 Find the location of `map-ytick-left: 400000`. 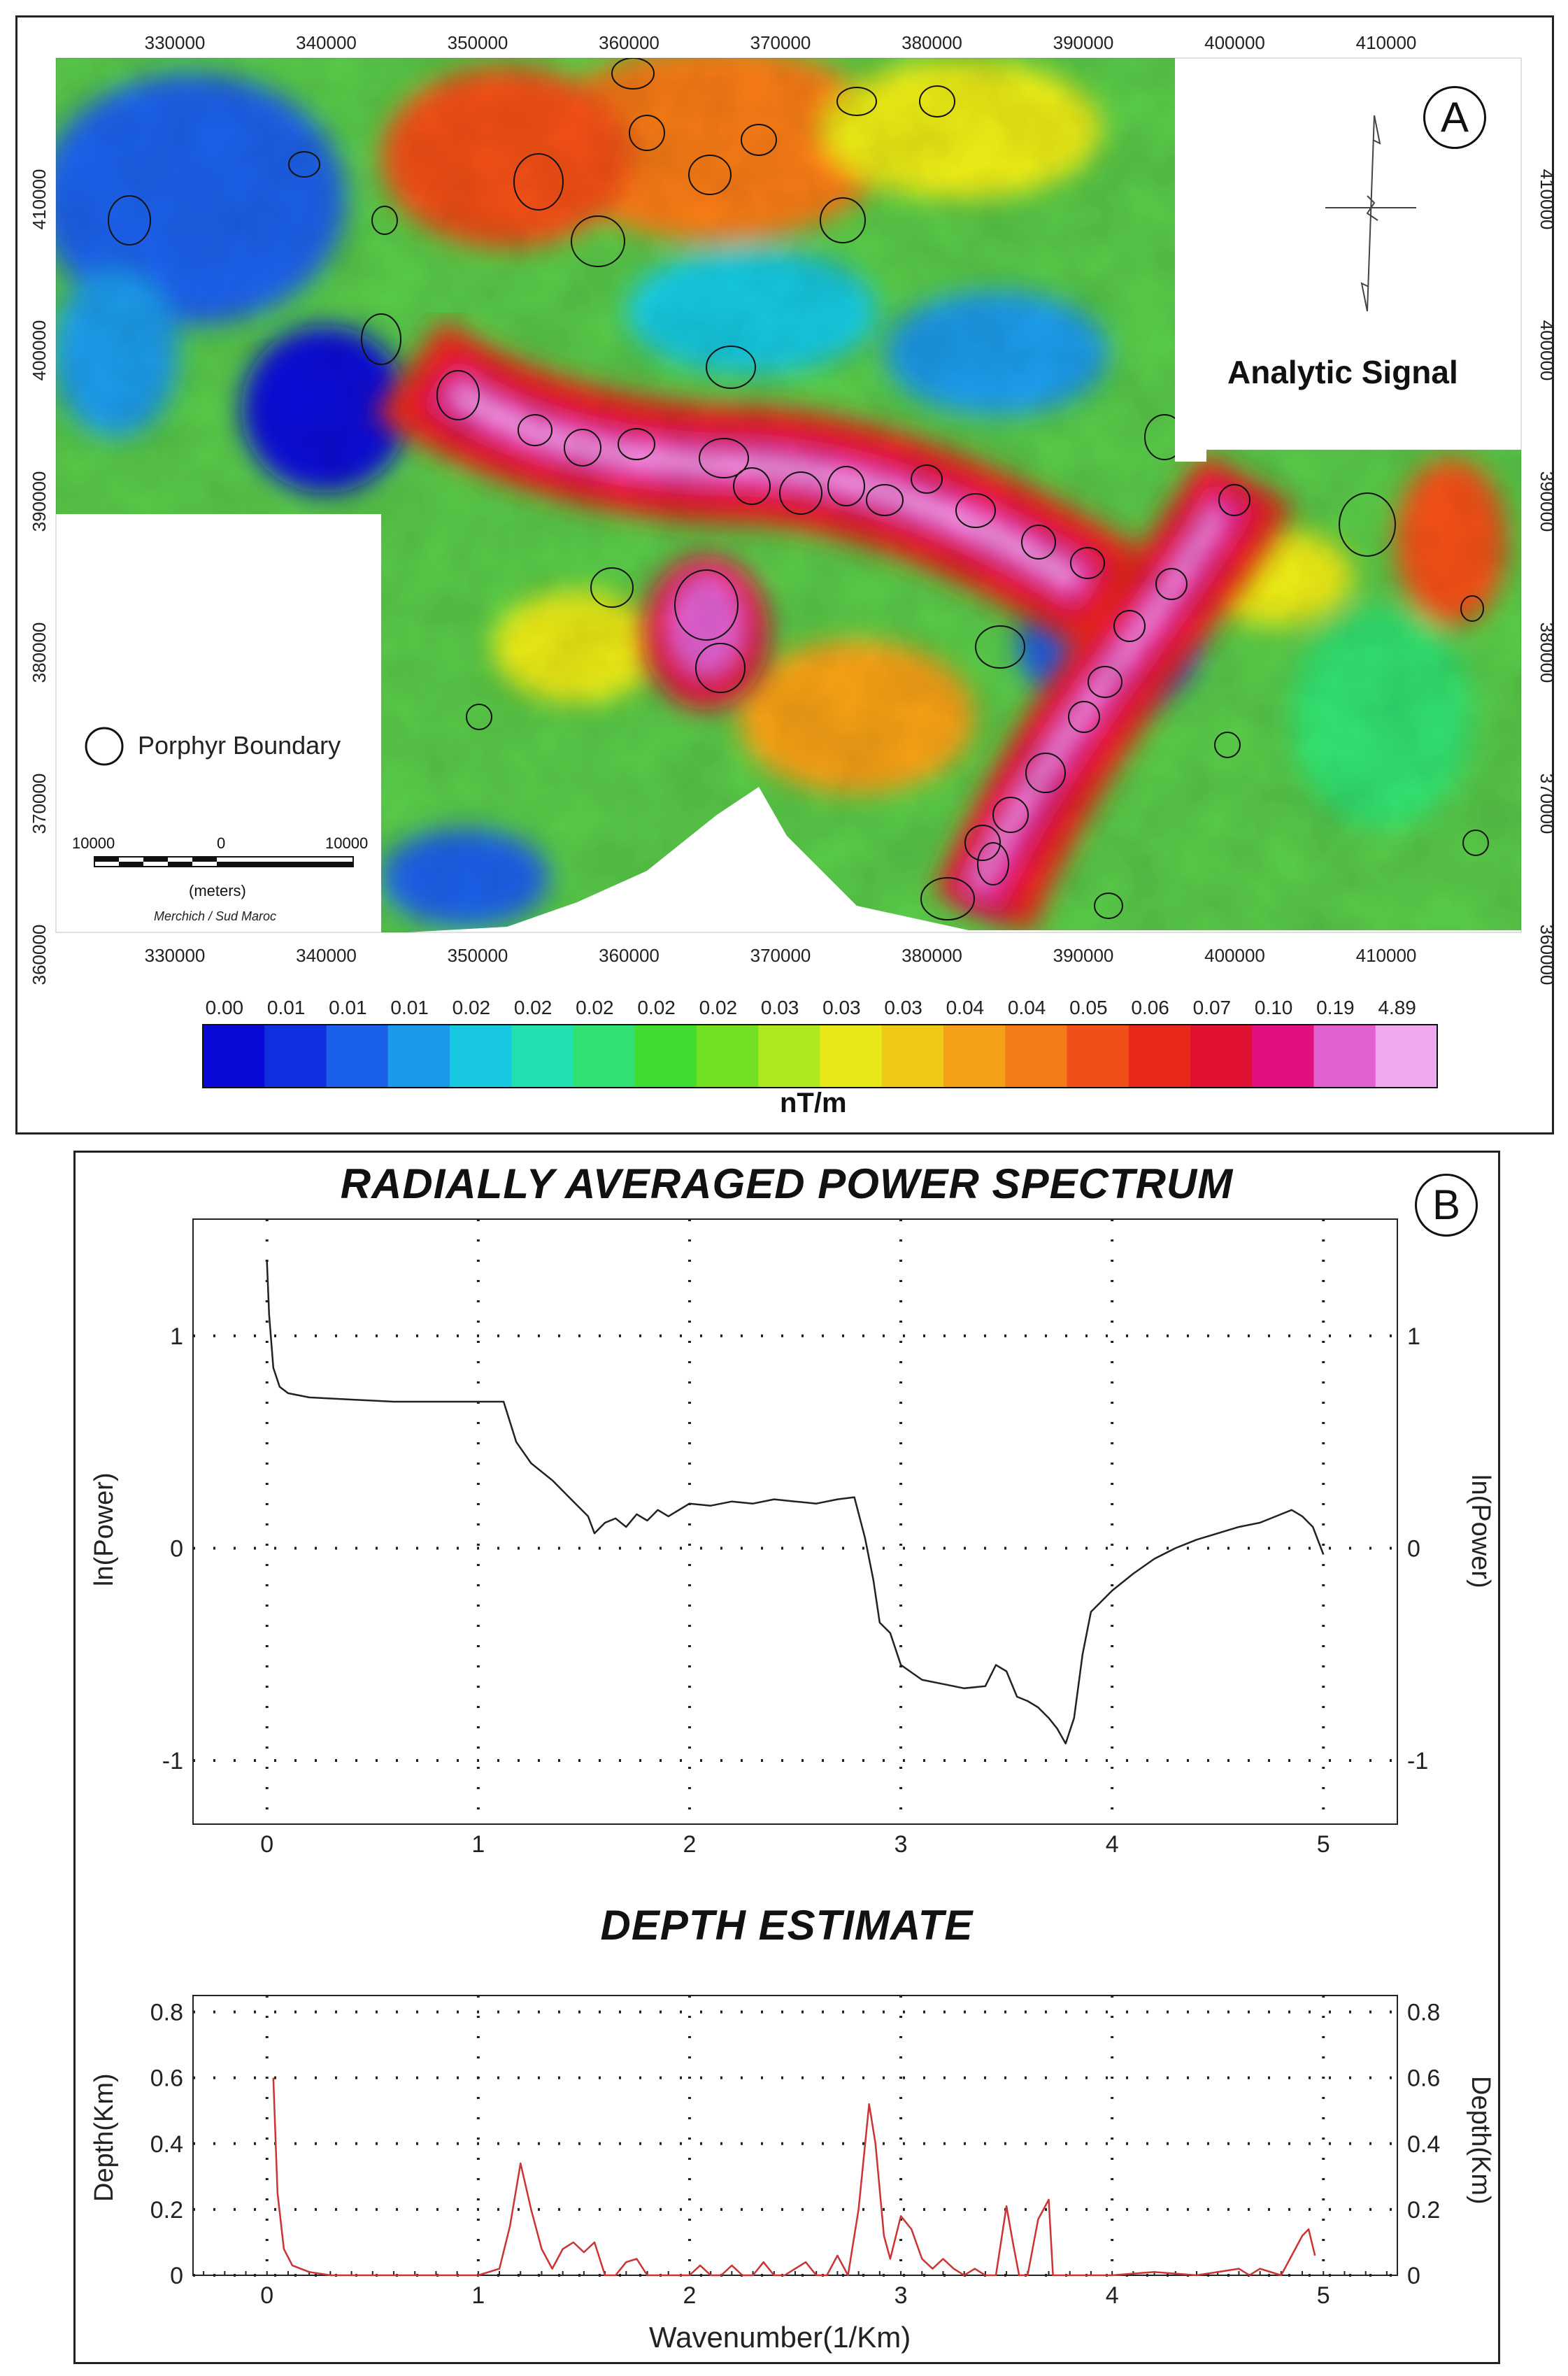

map-ytick-left: 400000 is located at coordinates (39, 351).